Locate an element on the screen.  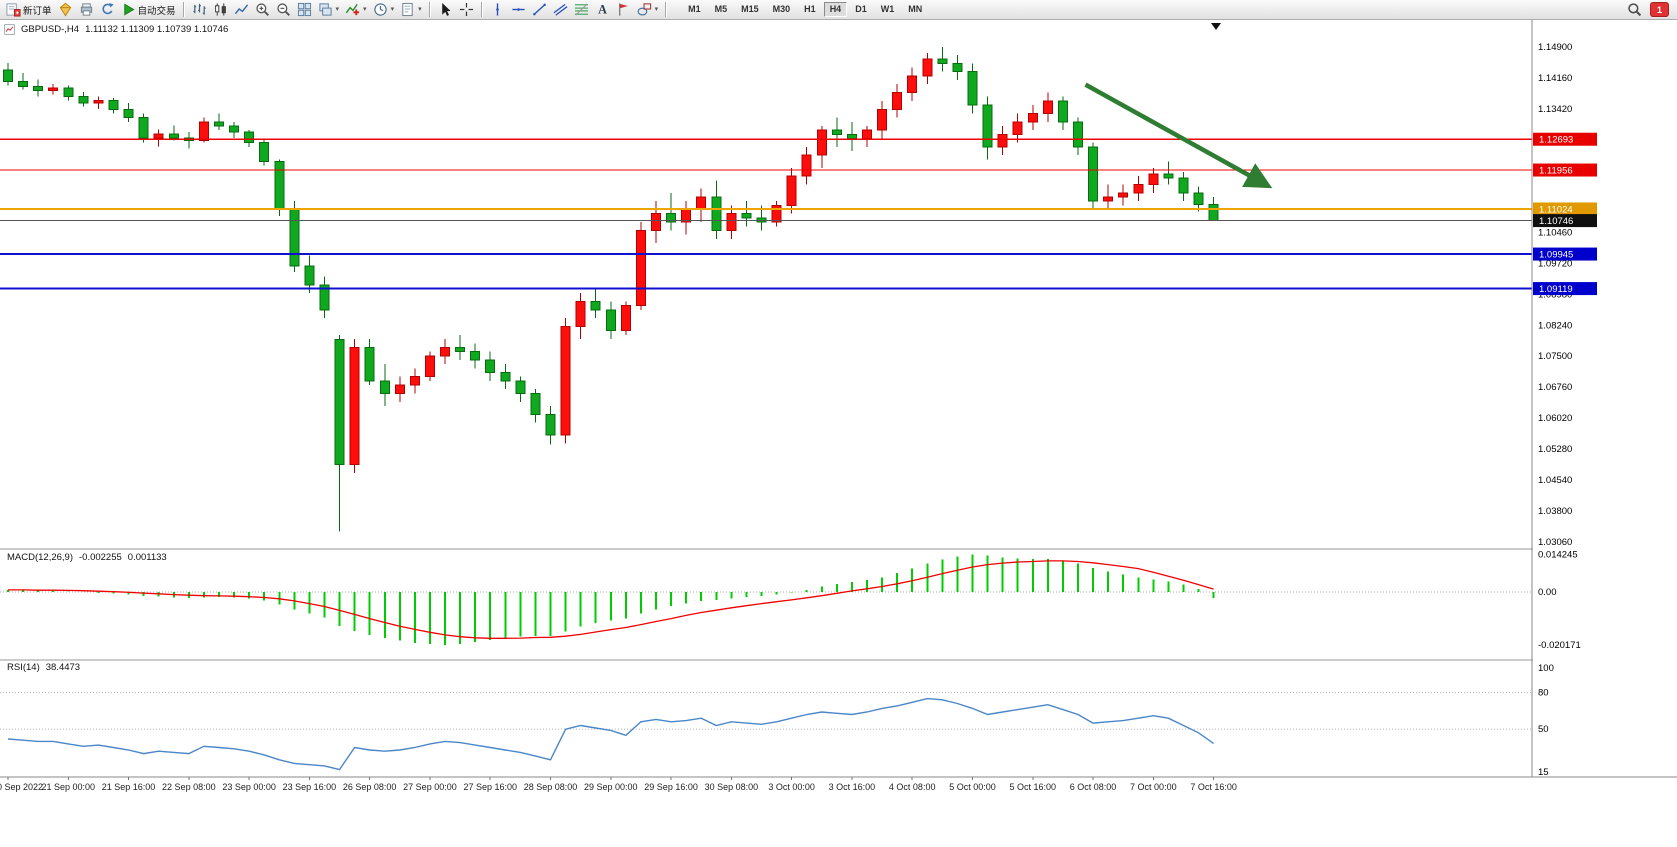
timeframe-m5-button: M5 is located at coordinates (721, 9).